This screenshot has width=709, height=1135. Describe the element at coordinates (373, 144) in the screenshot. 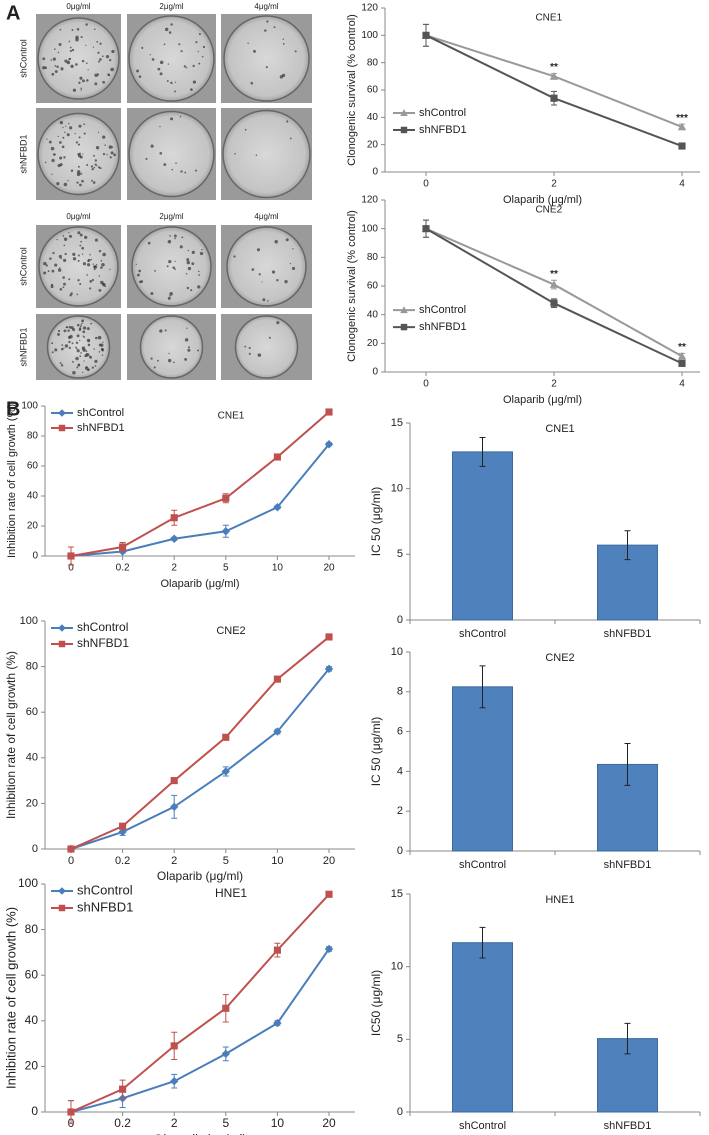

I see `y-tick-label: 20` at that location.